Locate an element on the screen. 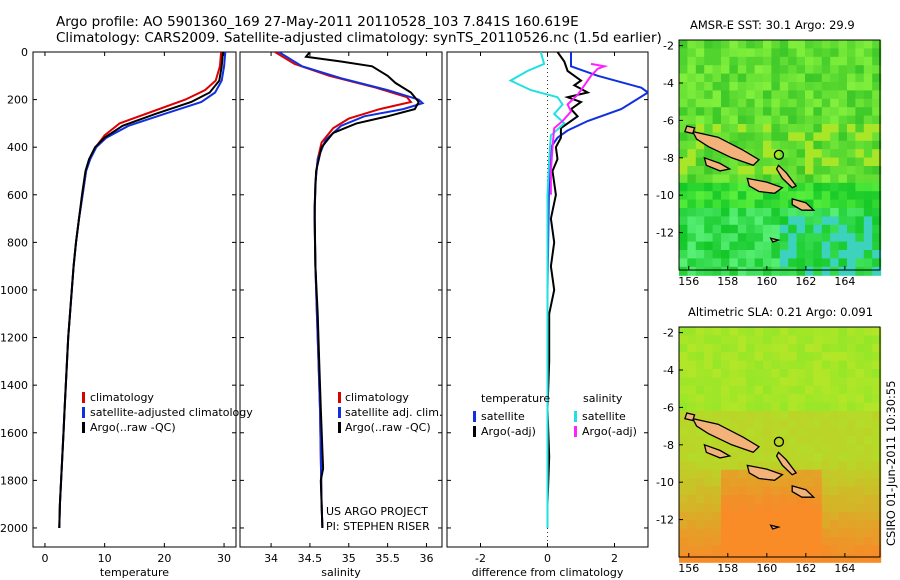 The image size is (900, 580). y-tick-label: 400 is located at coordinates (17, 147).